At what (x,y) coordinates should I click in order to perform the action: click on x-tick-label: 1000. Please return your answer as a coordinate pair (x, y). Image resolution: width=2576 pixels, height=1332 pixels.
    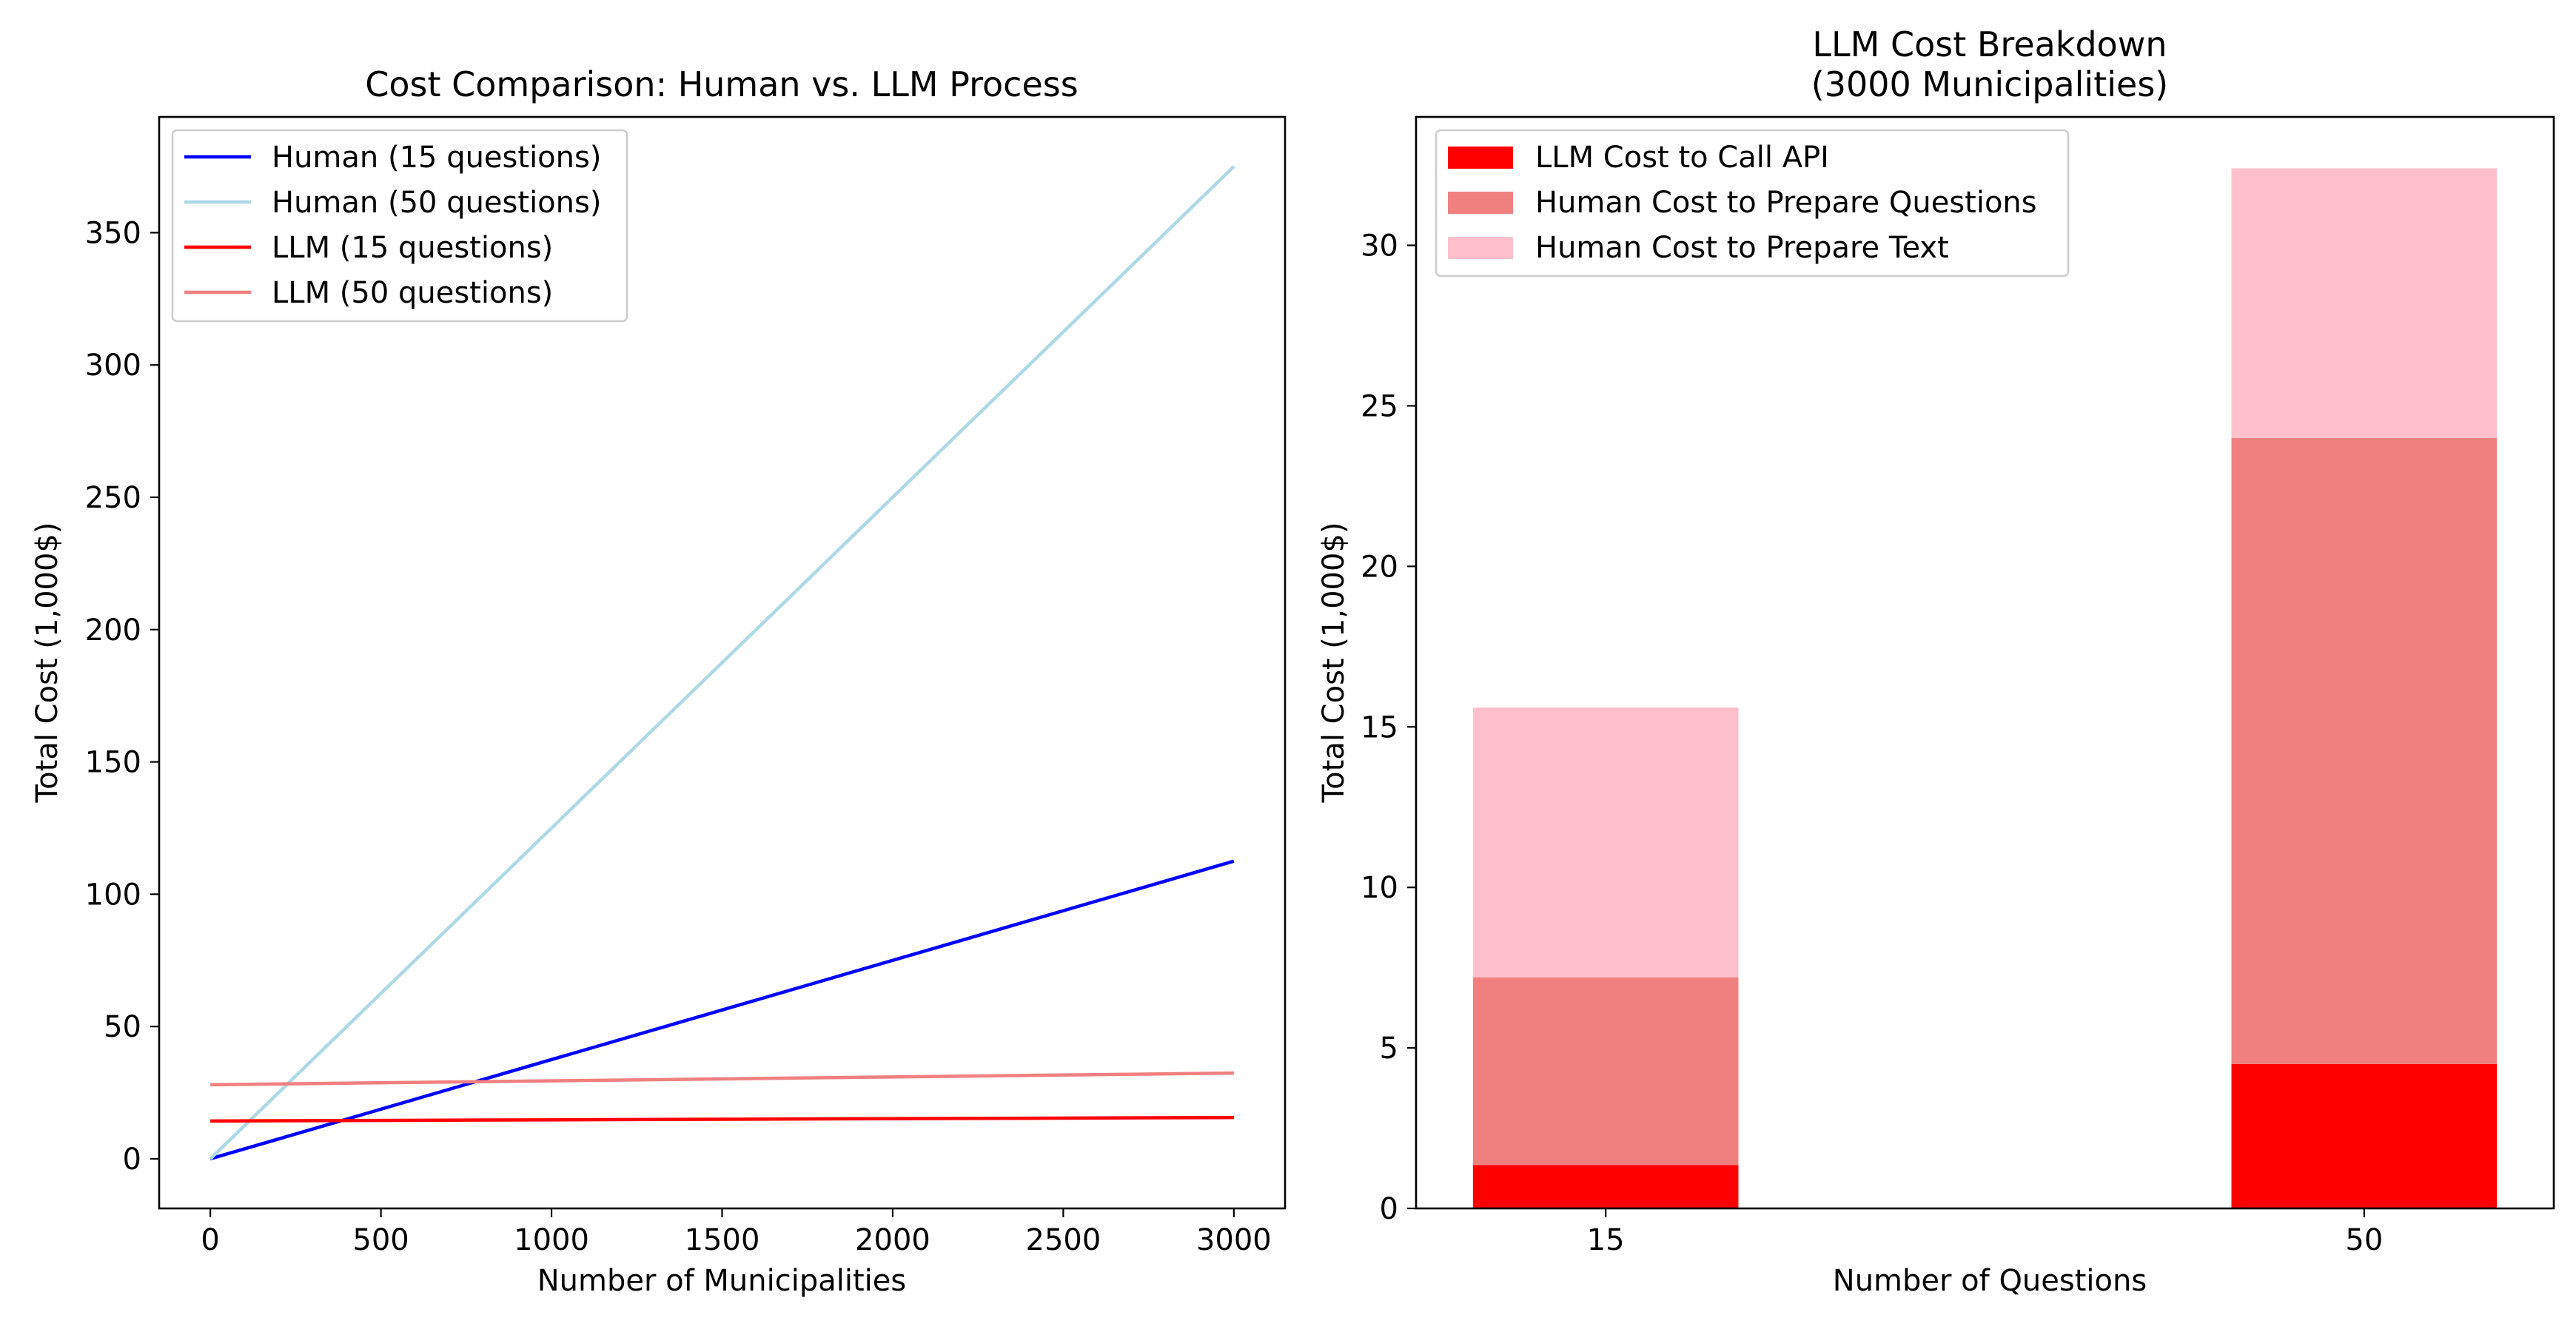
    Looking at the image, I should click on (551, 1240).